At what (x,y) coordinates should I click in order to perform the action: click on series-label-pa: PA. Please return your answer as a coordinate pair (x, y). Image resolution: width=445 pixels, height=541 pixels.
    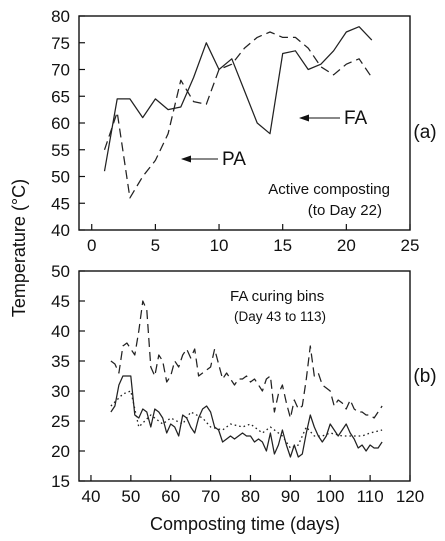
    Looking at the image, I should click on (234, 159).